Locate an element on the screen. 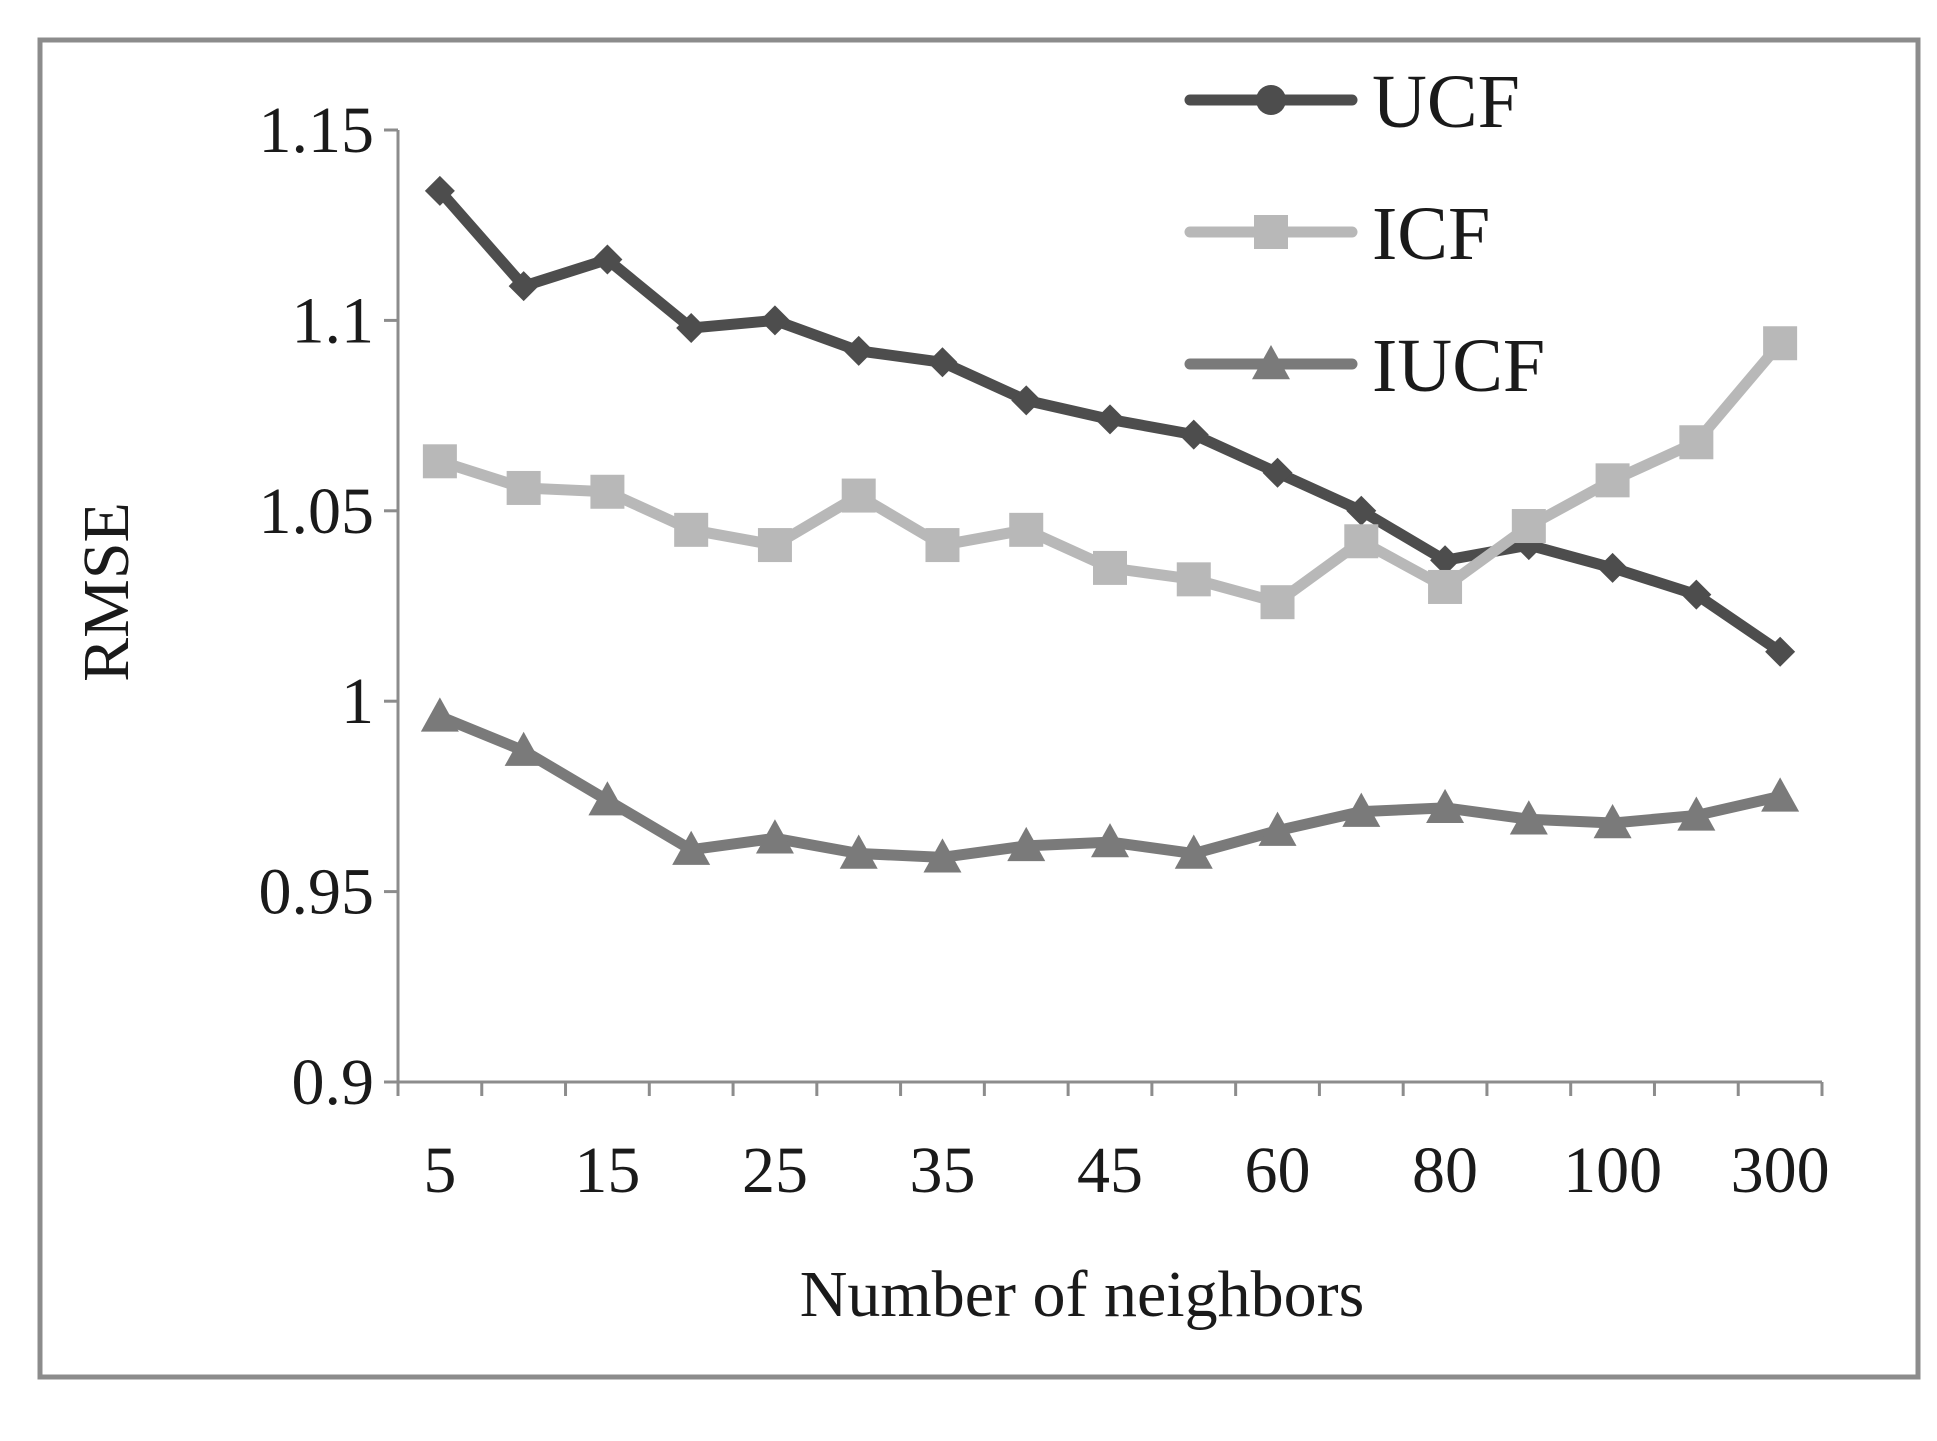  y-tick-label: 1.05 is located at coordinates (317, 511).